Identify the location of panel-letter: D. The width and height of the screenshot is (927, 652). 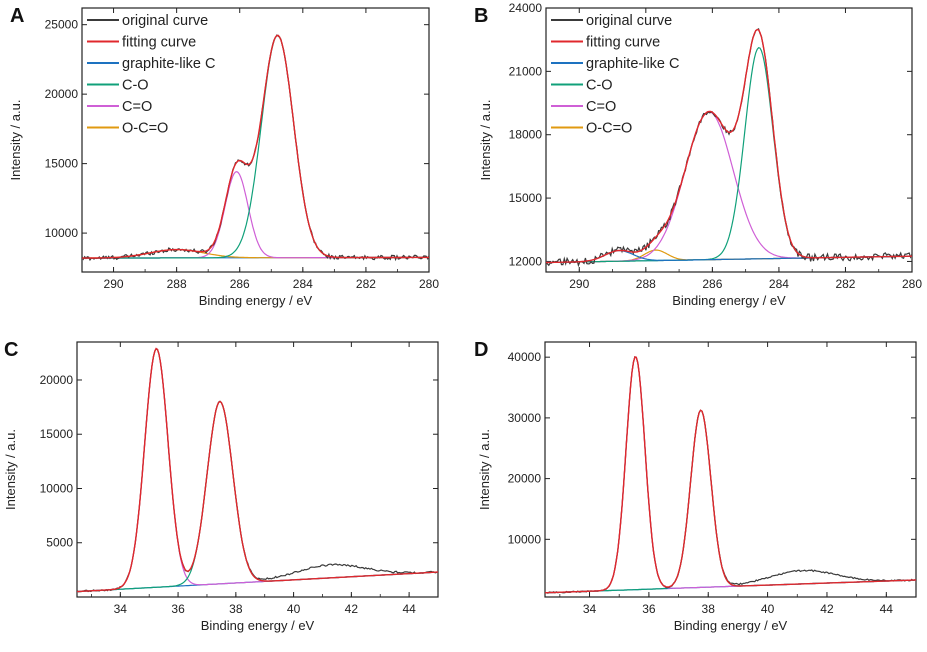
(481, 350).